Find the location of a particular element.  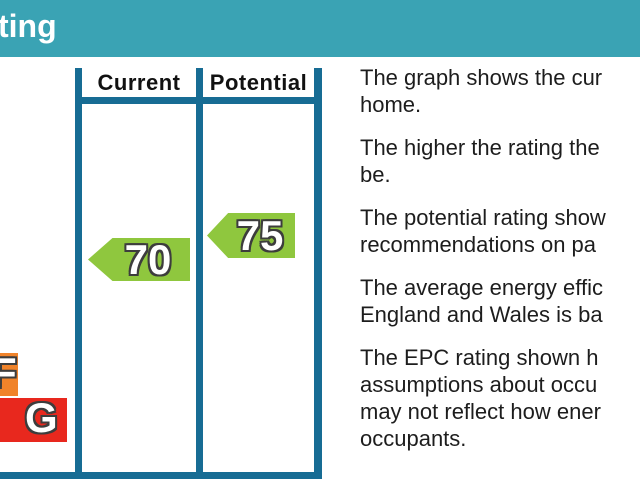

paragraph-higher-rating: The higher the rating the be. is located at coordinates (500, 161).